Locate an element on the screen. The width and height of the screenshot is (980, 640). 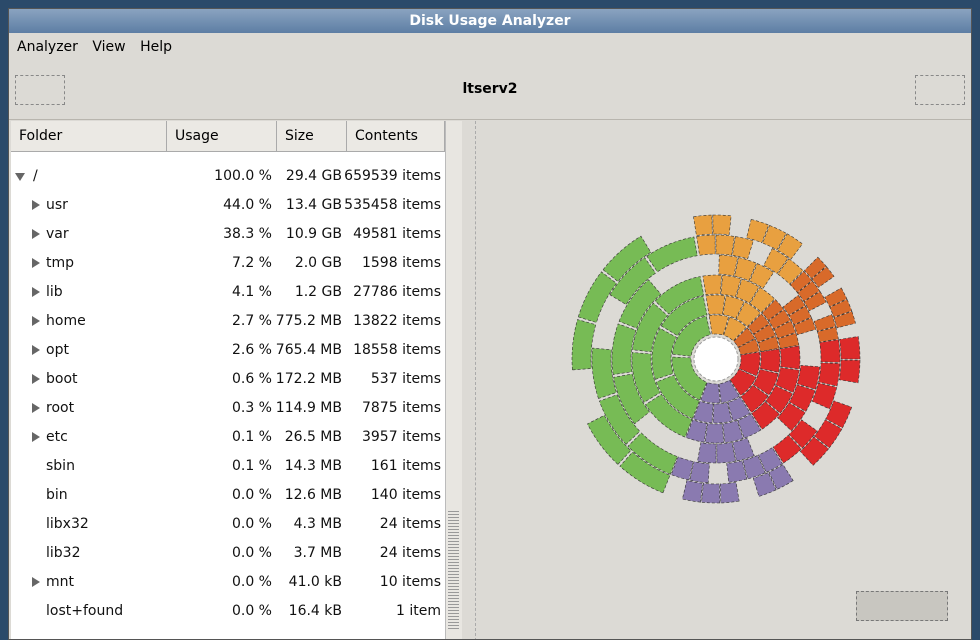
table-row: usr 44.0 % 13.4 GB 535458 items is located at coordinates (228, 205).